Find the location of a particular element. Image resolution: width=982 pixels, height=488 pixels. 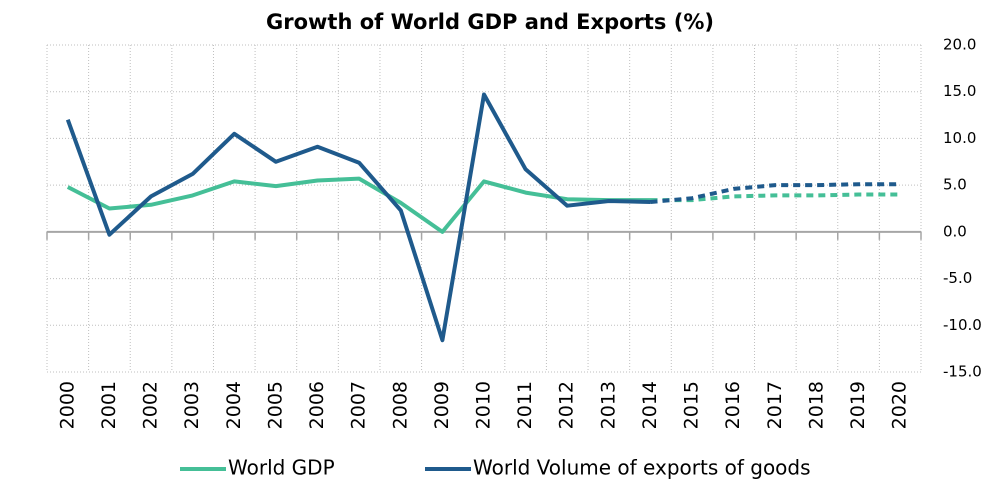

y-tick-label: -10.0 is located at coordinates (962, 325).